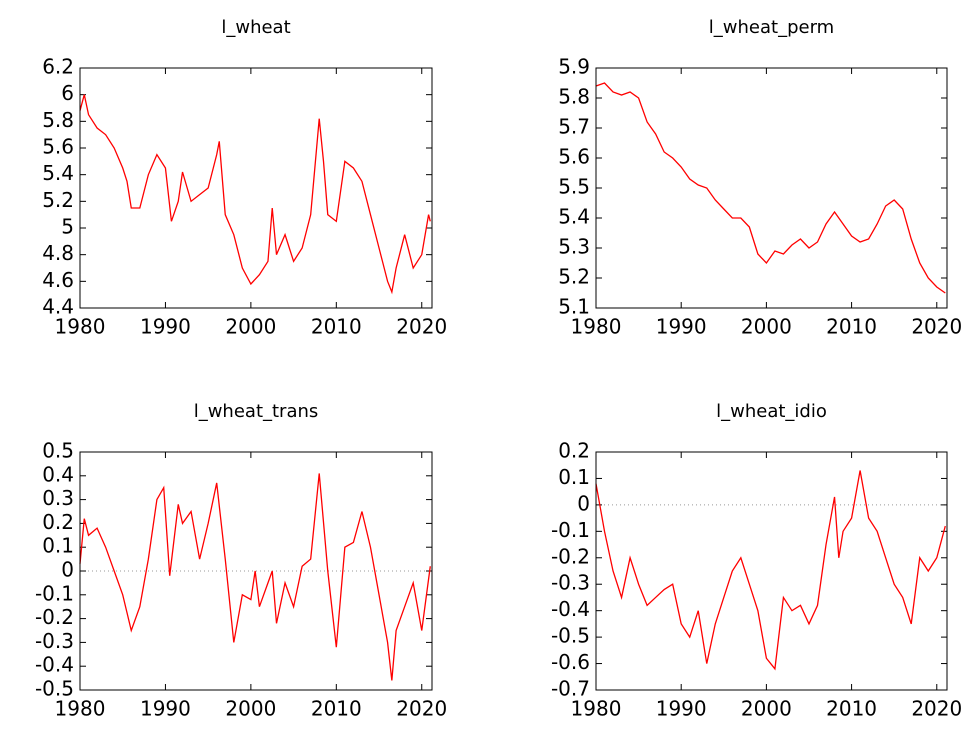 This screenshot has height=738, width=976. Describe the element at coordinates (574, 307) in the screenshot. I see `y-tick-label: 5.1` at that location.